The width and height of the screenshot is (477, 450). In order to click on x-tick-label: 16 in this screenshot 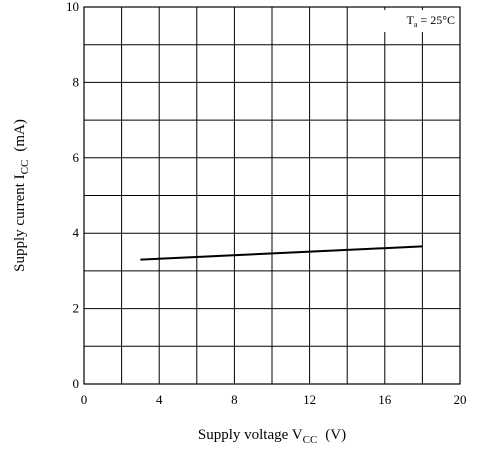, I will do `click(385, 399)`.